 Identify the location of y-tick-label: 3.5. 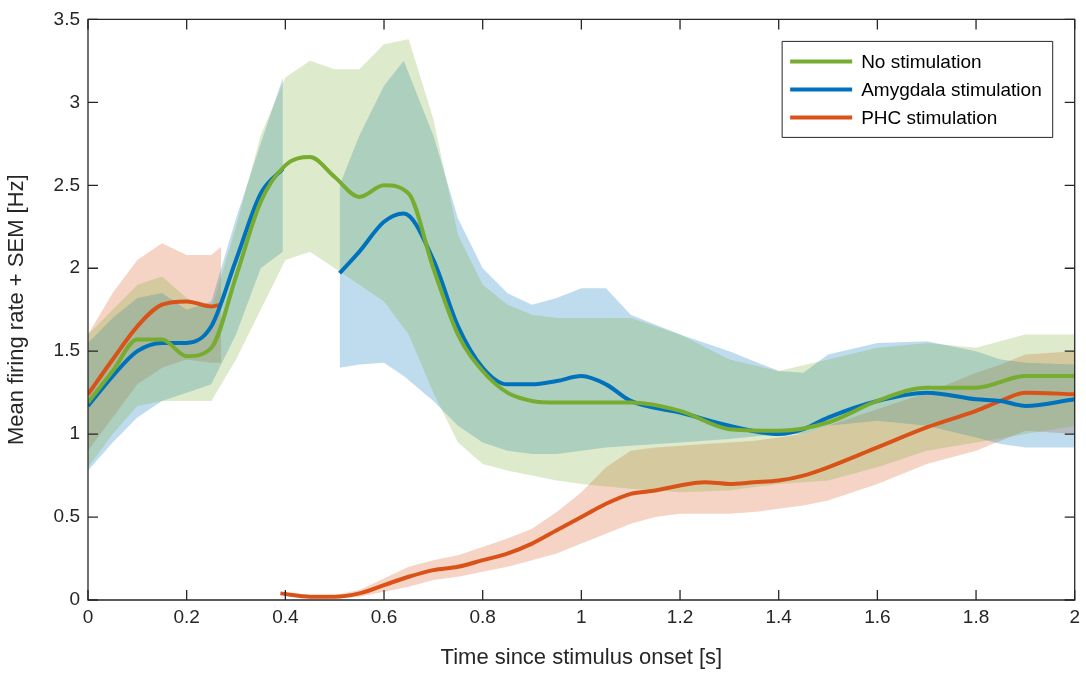
(66, 18).